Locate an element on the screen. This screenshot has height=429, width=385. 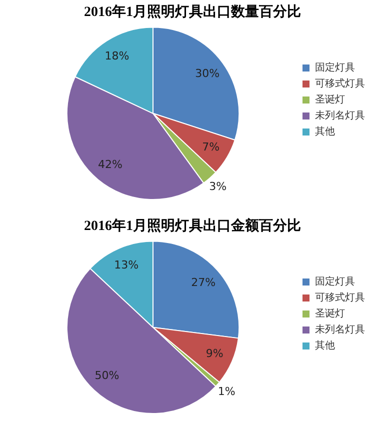
data-label: 18% is located at coordinates (117, 56).